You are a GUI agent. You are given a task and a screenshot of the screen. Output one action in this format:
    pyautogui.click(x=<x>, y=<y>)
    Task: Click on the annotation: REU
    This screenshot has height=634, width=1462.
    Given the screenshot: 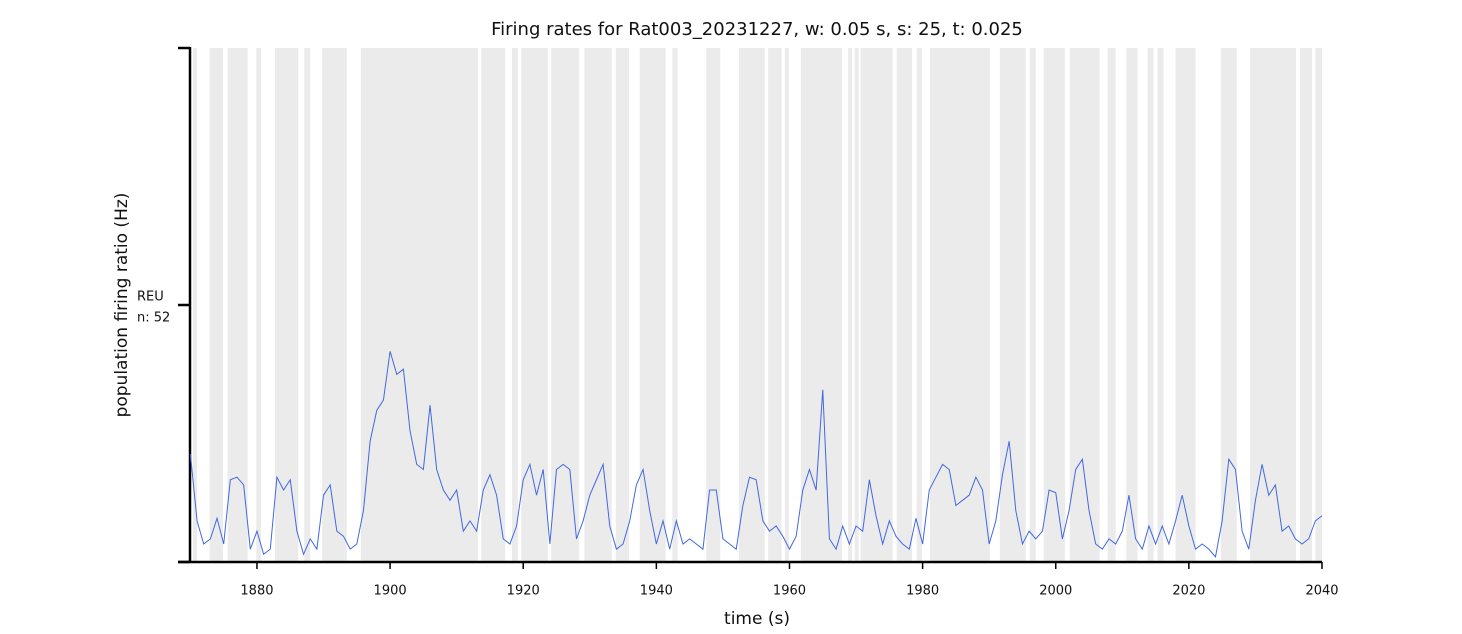 What is the action you would take?
    pyautogui.click(x=150, y=297)
    